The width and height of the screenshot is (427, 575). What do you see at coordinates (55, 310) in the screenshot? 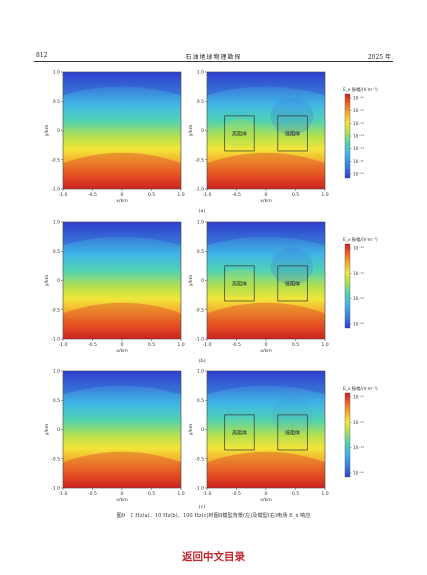
I see `y-tick-label-3-p10: -0.5` at bounding box center [55, 310].